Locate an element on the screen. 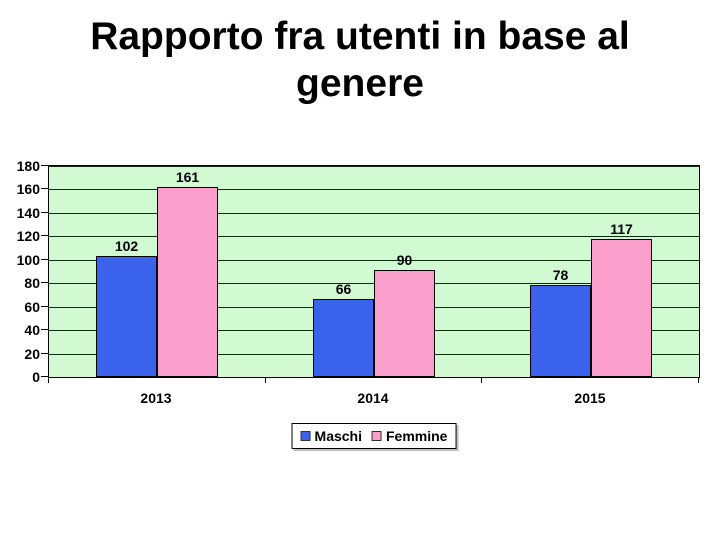  y-tick-label: 120 is located at coordinates (28, 236).